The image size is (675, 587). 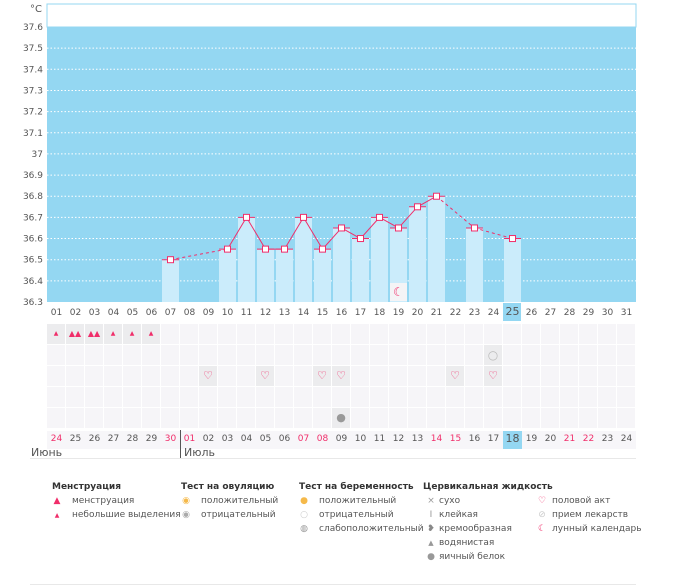 I want to click on calendar-date: 29, so click(x=151, y=440).